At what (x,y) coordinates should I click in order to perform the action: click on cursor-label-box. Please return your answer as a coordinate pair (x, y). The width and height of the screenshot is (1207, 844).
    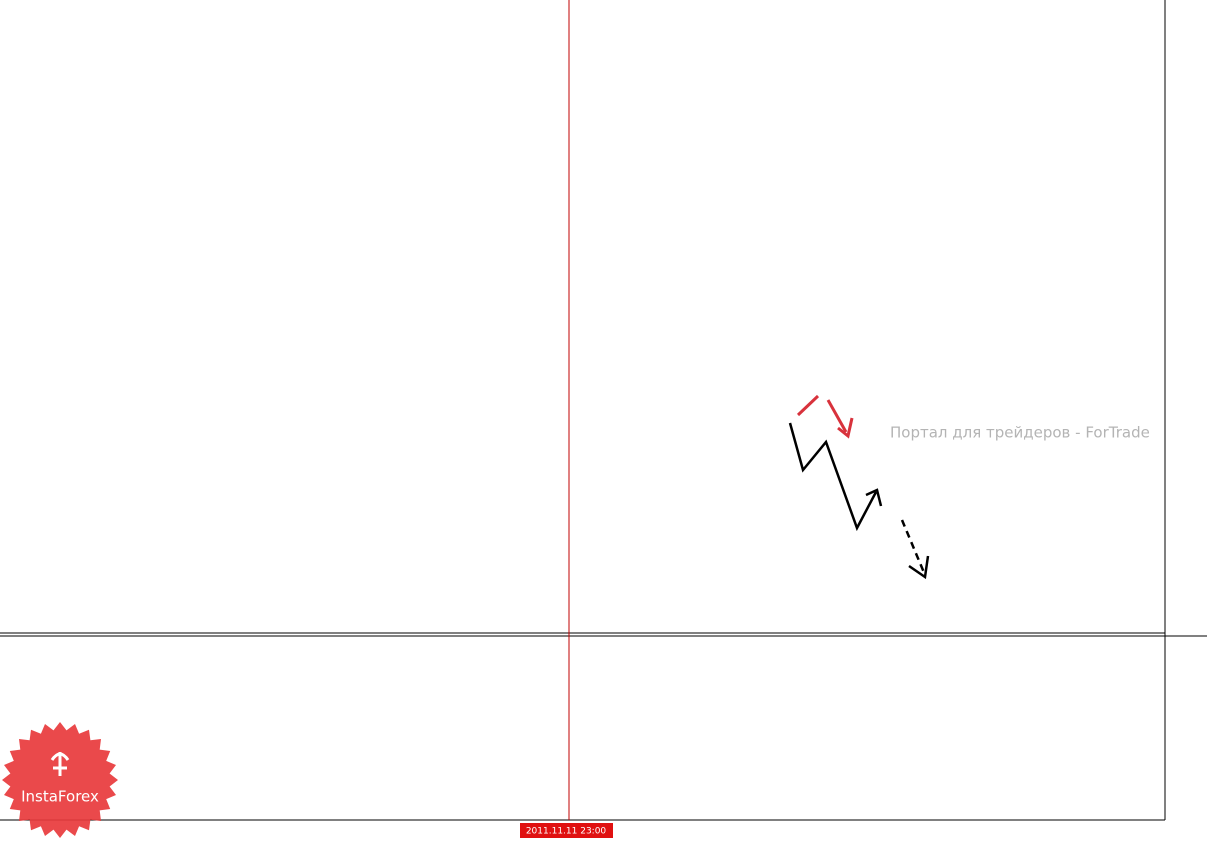
    Looking at the image, I should click on (566, 830).